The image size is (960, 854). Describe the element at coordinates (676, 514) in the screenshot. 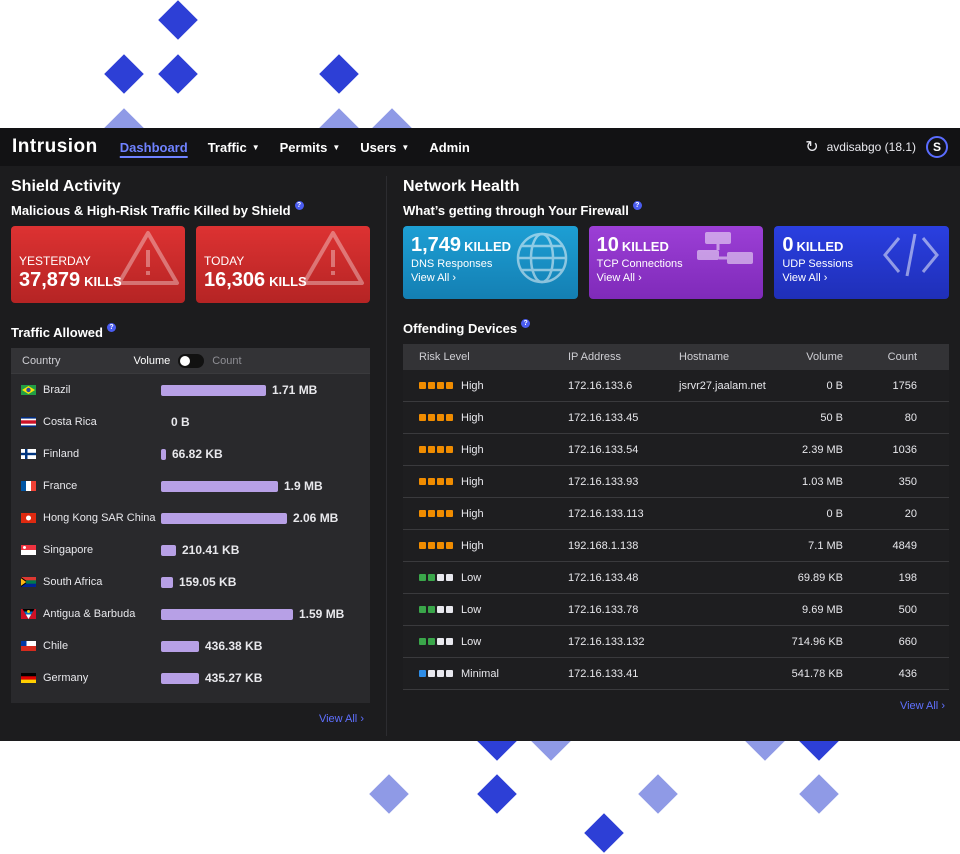

I see `table-row: High 172.16.133.113 0 B 20` at that location.